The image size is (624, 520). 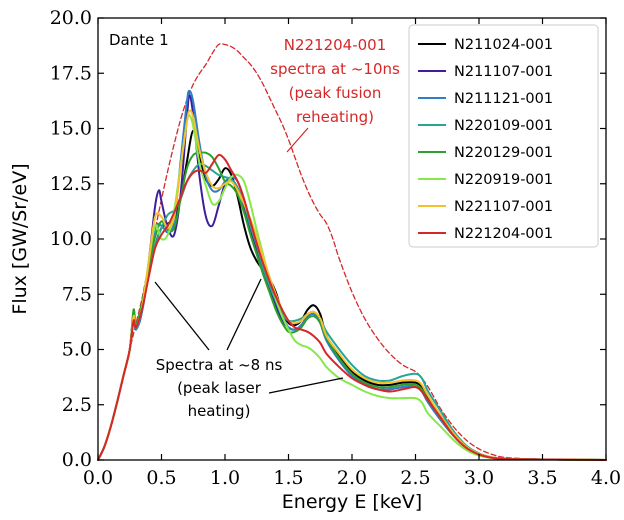 What do you see at coordinates (20, 238) in the screenshot?
I see `y-axis-title: Flux [GW/Sr/eV]` at bounding box center [20, 238].